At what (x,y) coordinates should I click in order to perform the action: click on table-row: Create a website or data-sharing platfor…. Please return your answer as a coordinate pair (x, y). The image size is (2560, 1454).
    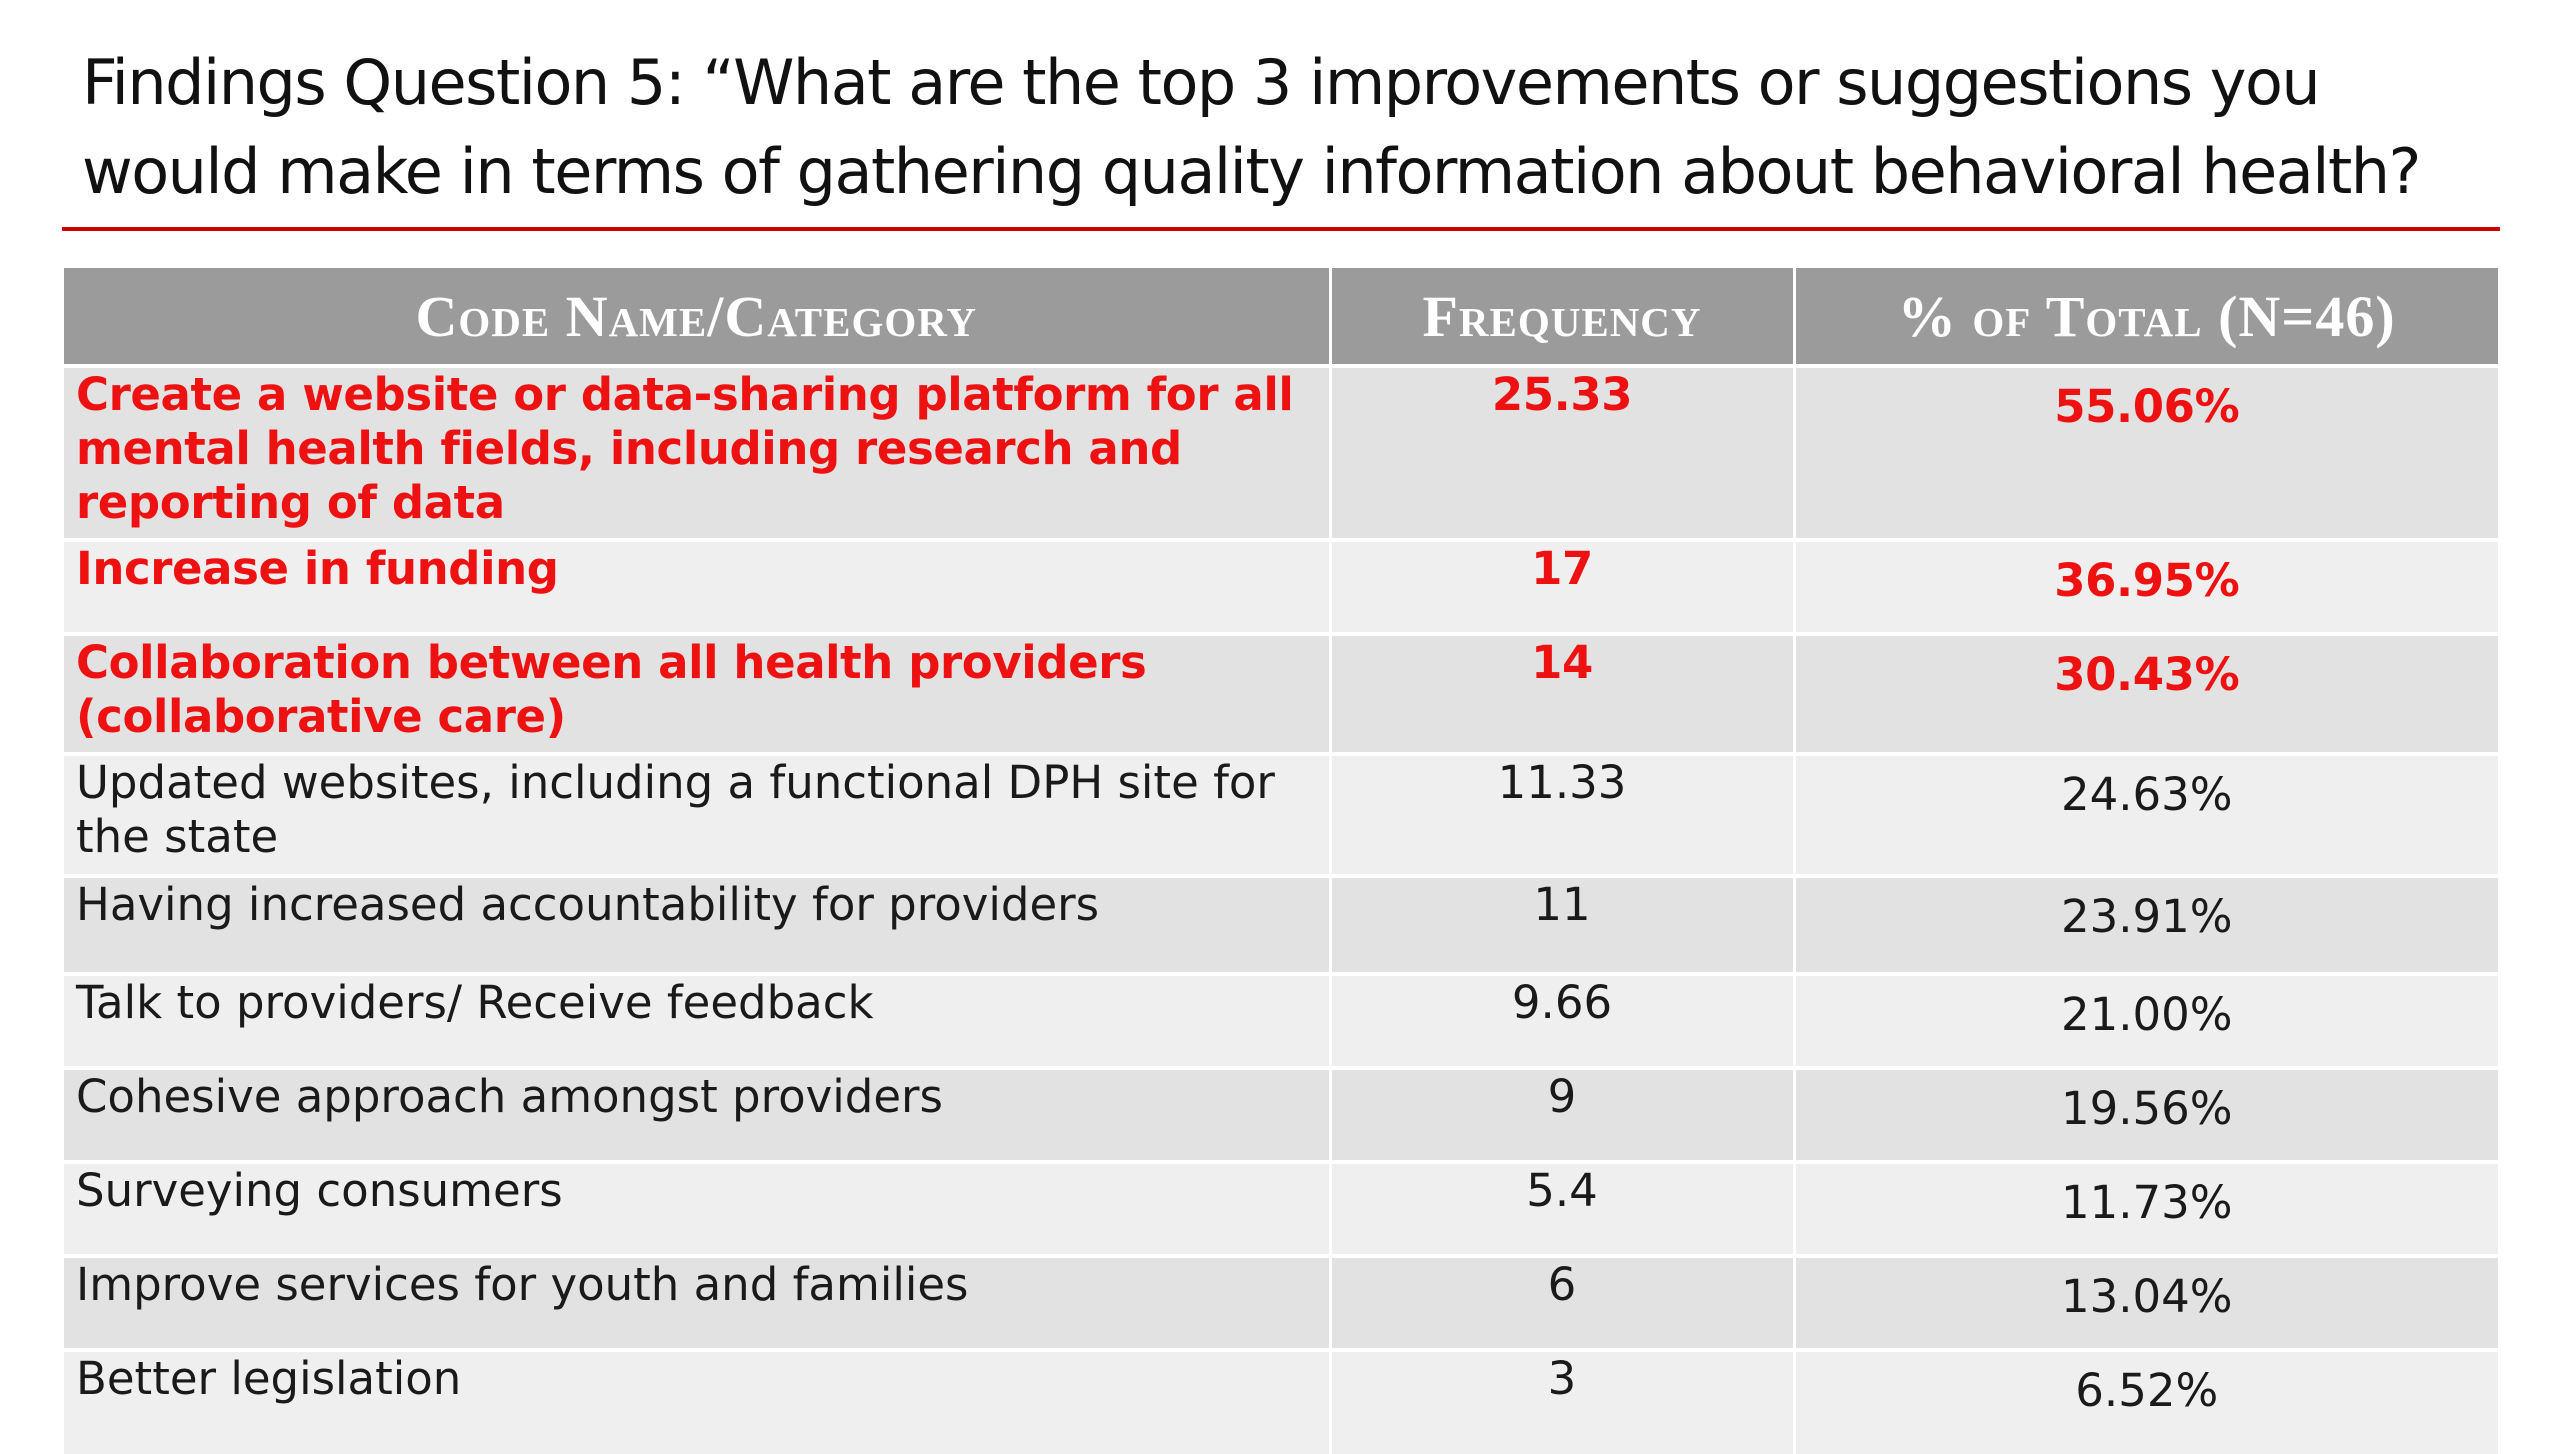
    Looking at the image, I should click on (1281, 452).